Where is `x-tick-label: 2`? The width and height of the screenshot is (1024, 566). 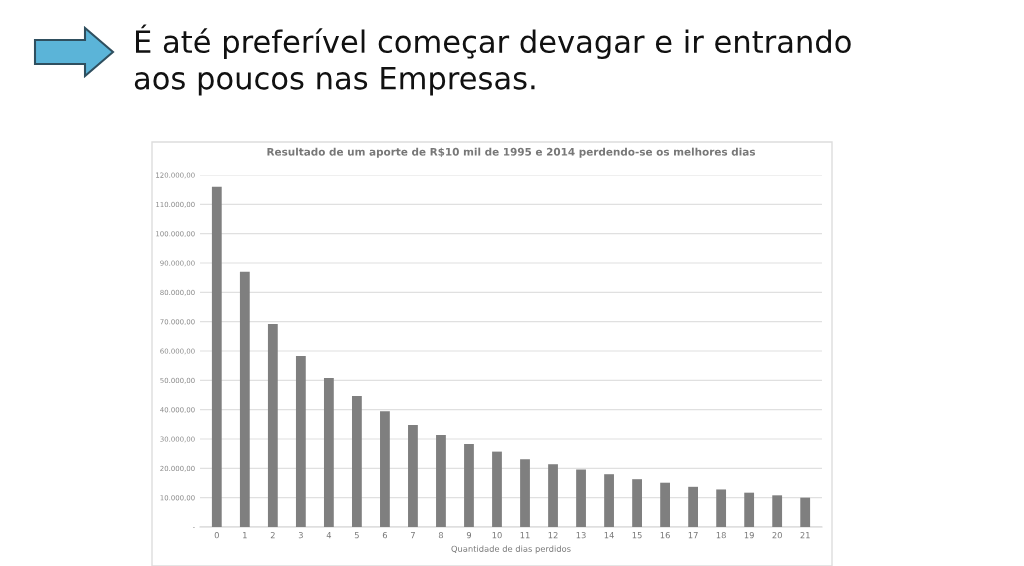 x-tick-label: 2 is located at coordinates (272, 535).